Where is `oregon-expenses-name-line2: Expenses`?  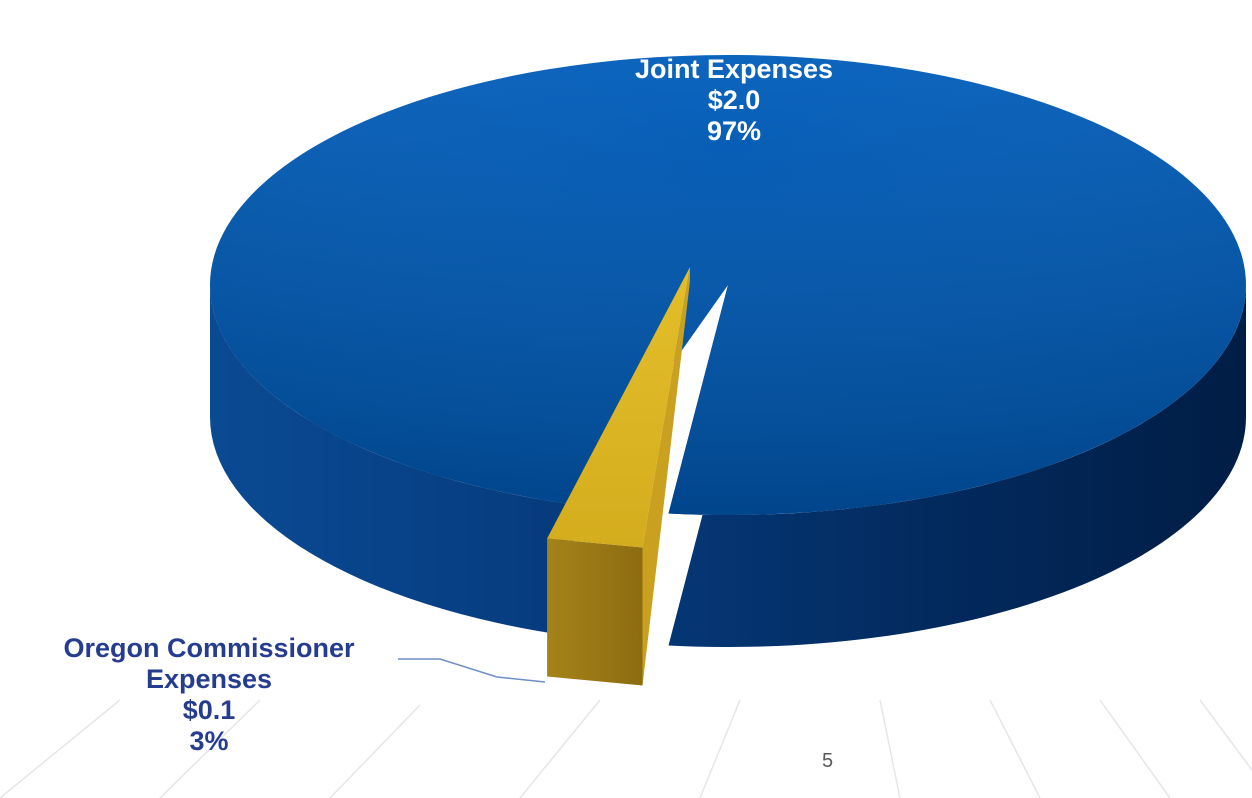
oregon-expenses-name-line2: Expenses is located at coordinates (209, 679).